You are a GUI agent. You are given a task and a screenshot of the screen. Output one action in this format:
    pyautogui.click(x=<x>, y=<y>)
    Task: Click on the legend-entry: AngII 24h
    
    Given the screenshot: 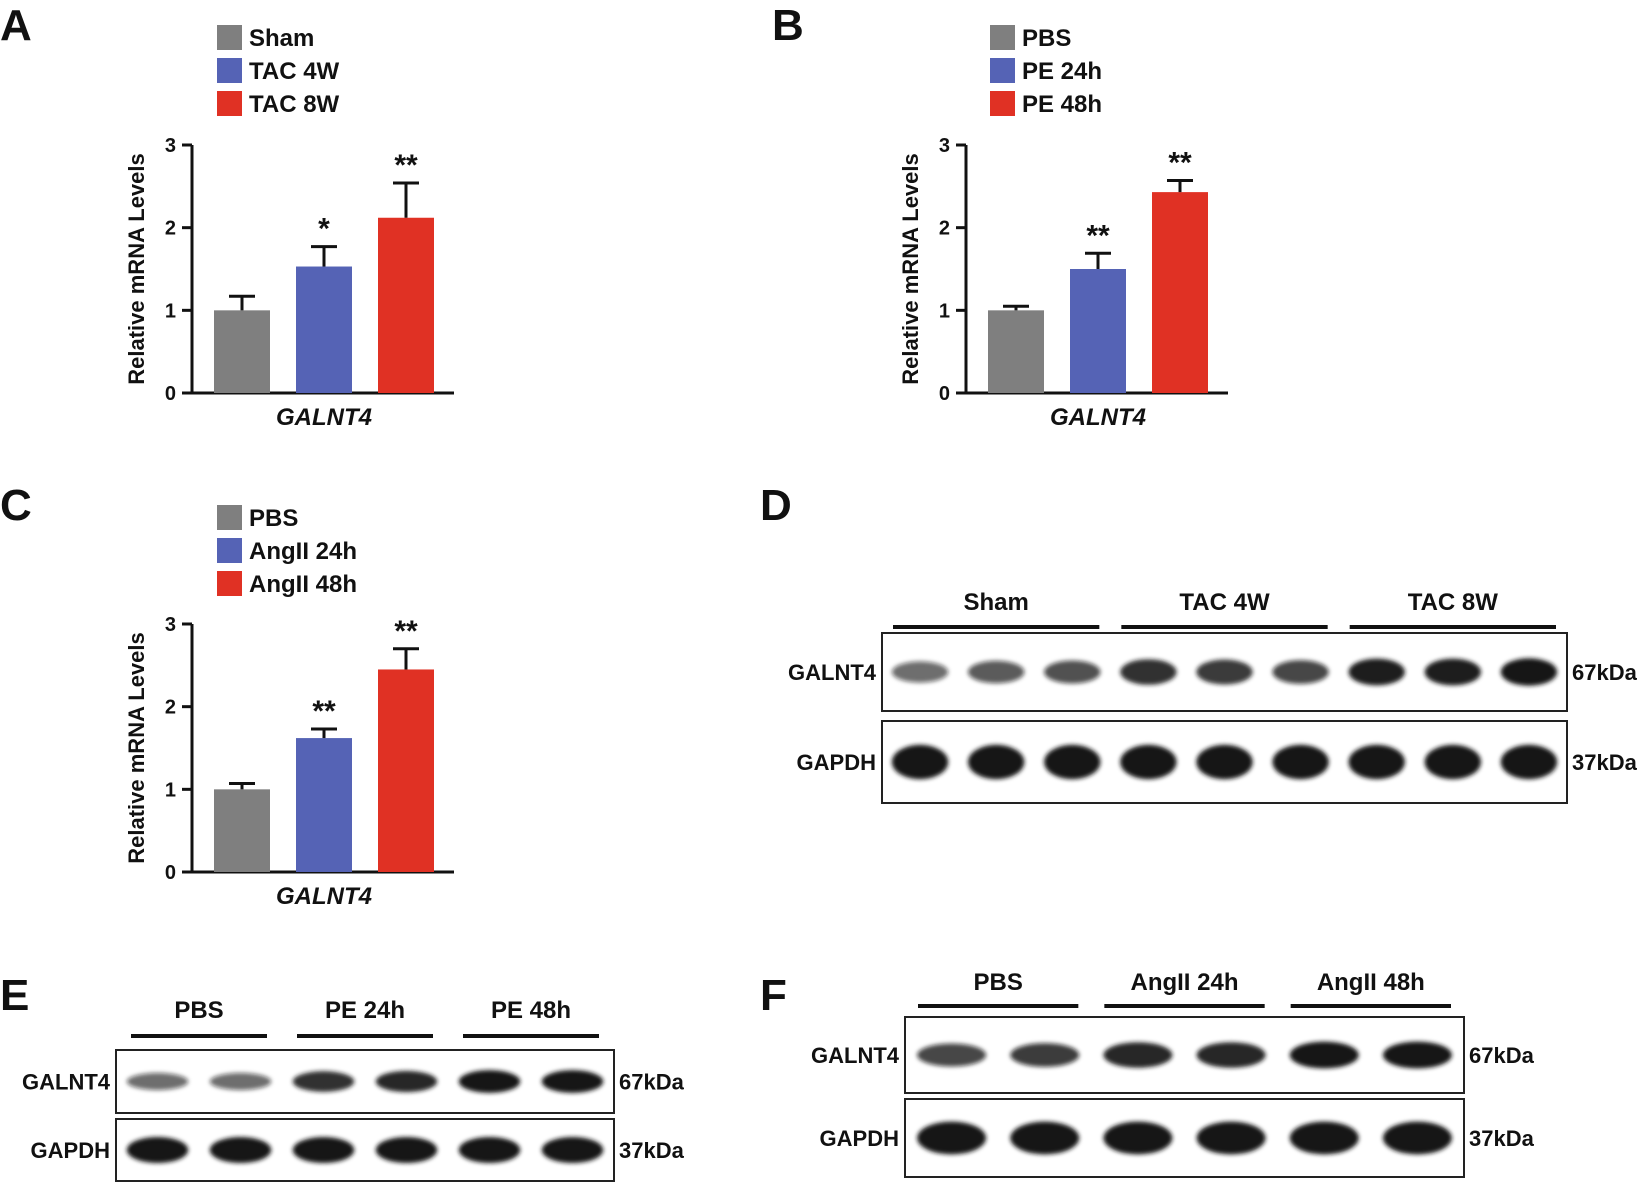 What is the action you would take?
    pyautogui.click(x=303, y=551)
    